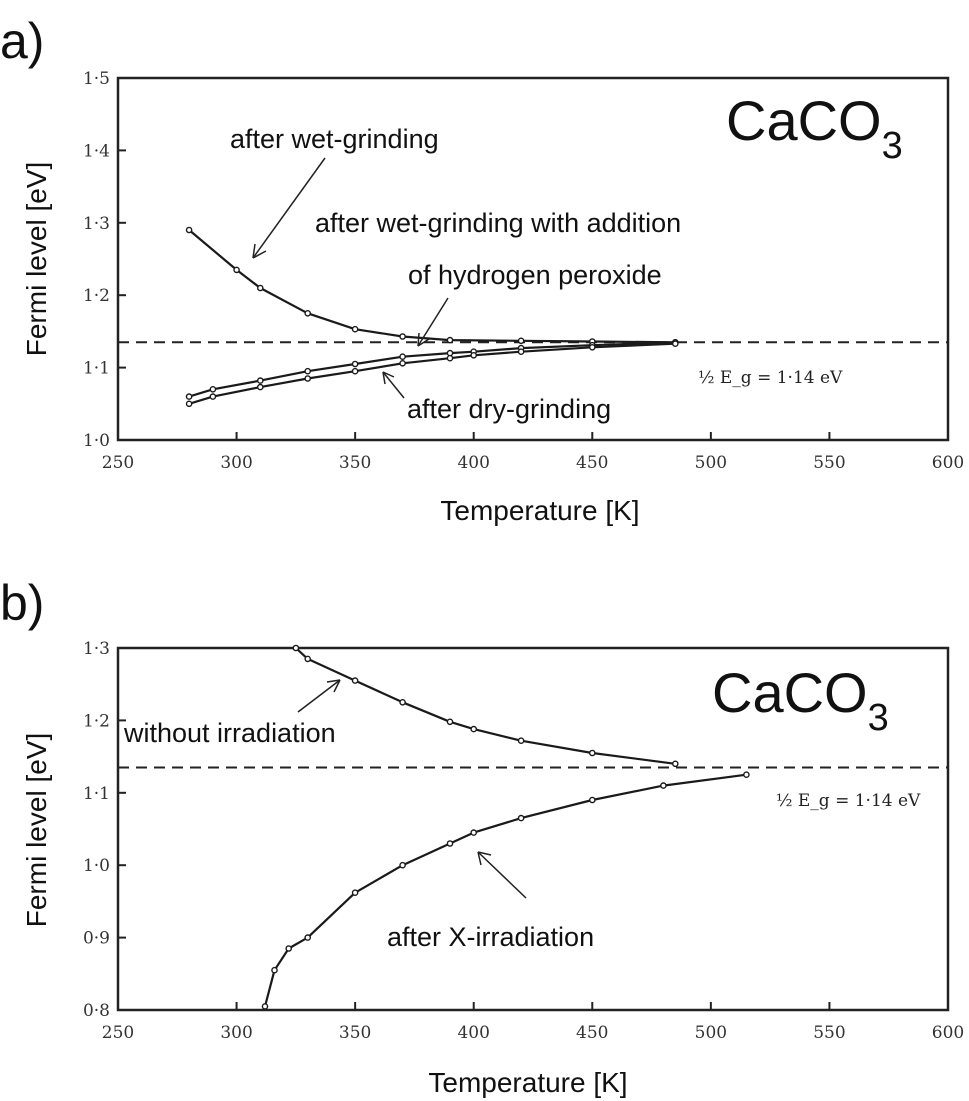 This screenshot has width=969, height=1101. What do you see at coordinates (229, 733) in the screenshot?
I see `annotation-without-irradiation: without irradiation` at bounding box center [229, 733].